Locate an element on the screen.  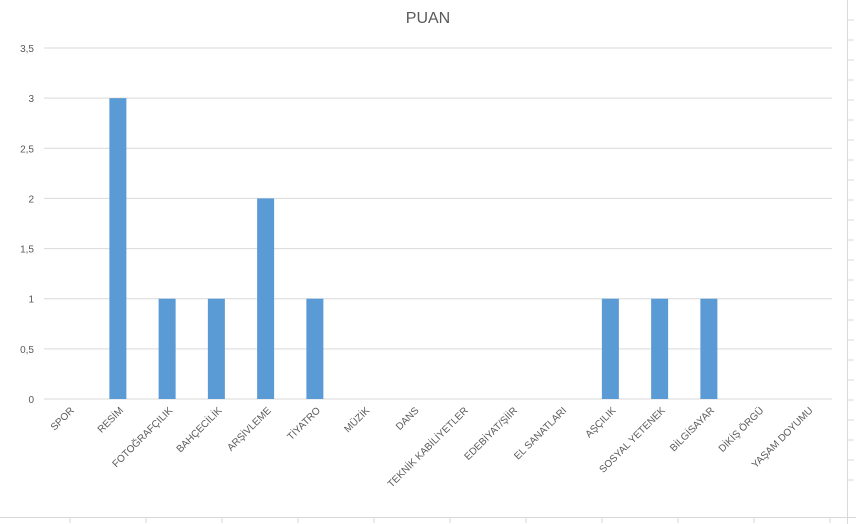
x-category-label: RESİM is located at coordinates (110, 420).